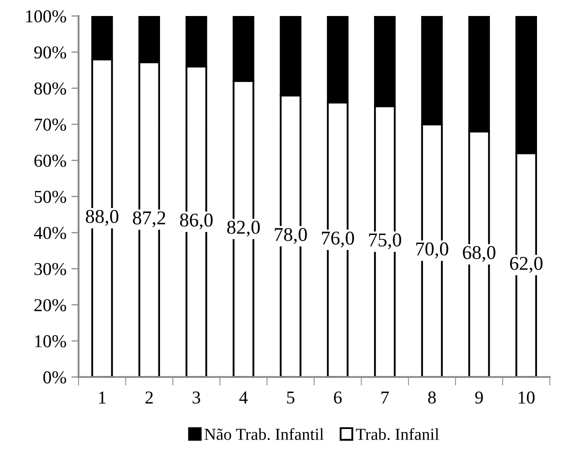 This screenshot has width=561, height=457. Describe the element at coordinates (432, 397) in the screenshot. I see `x-tick-label: 8` at that location.